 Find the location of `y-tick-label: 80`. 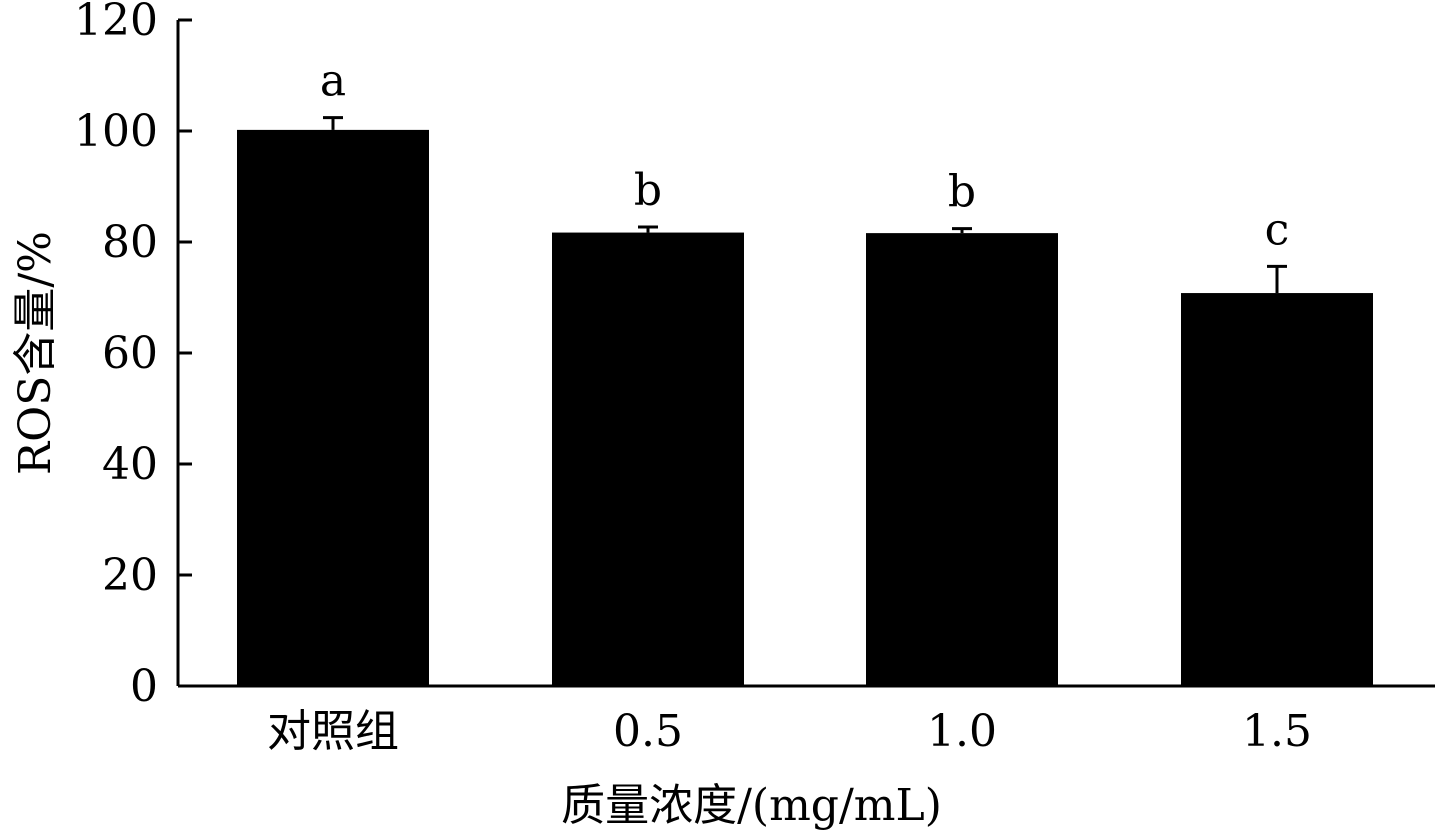

y-tick-label: 80 is located at coordinates (130, 242).